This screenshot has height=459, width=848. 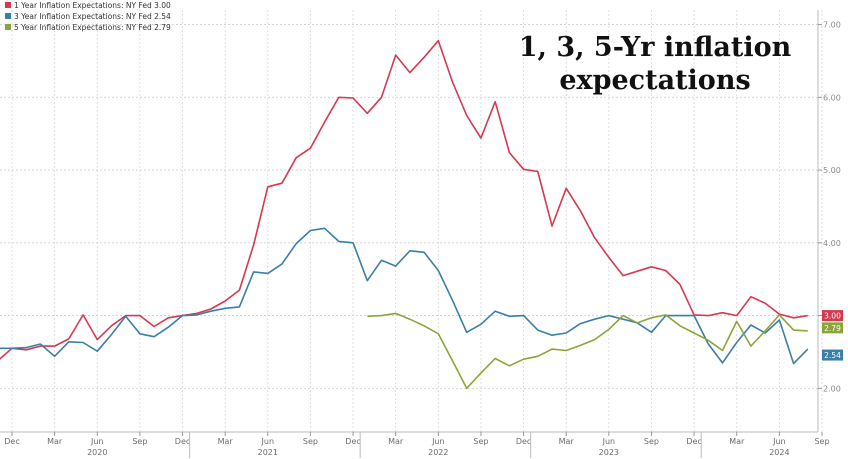 I want to click on x-year-label: 2020, so click(x=97, y=452).